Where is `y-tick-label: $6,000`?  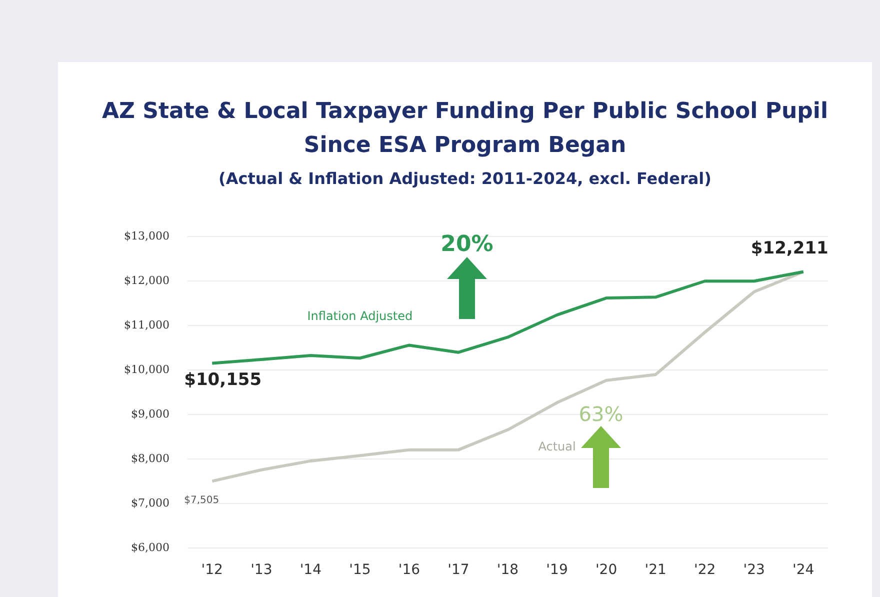 y-tick-label: $6,000 is located at coordinates (150, 547).